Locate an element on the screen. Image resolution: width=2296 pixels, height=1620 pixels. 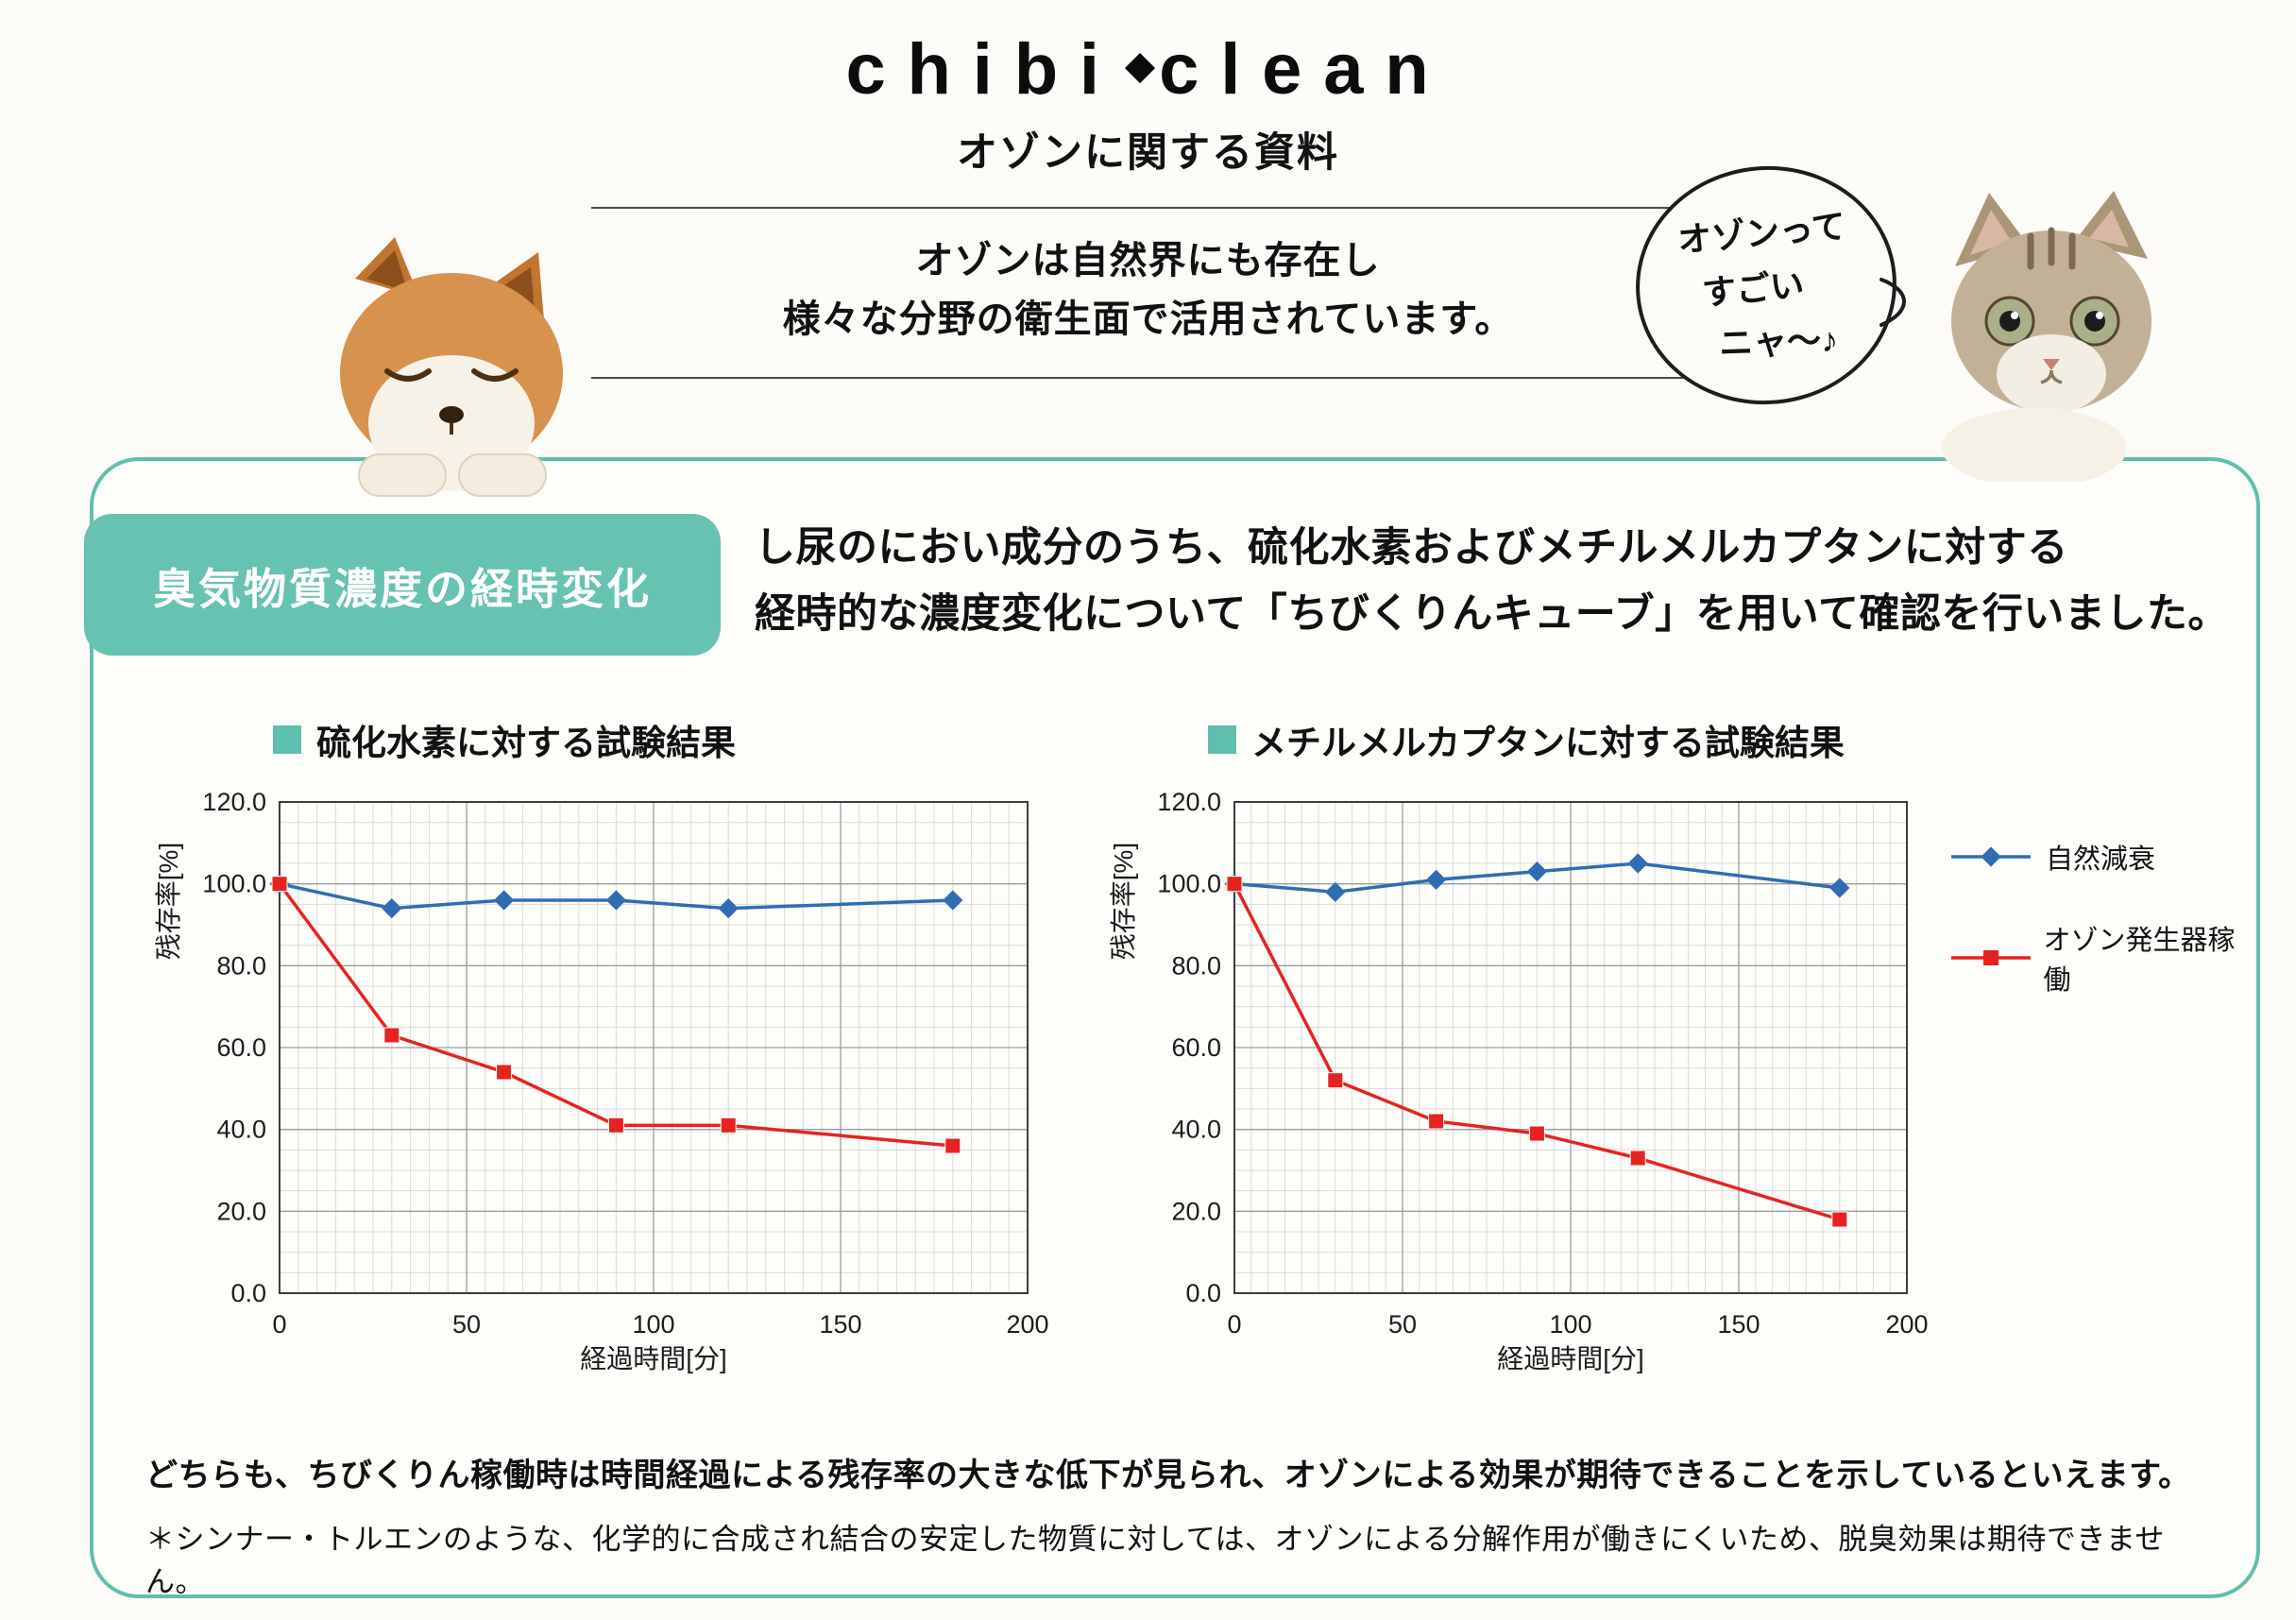
legend-label: オゾン発生器稼働 is located at coordinates (2140, 961).